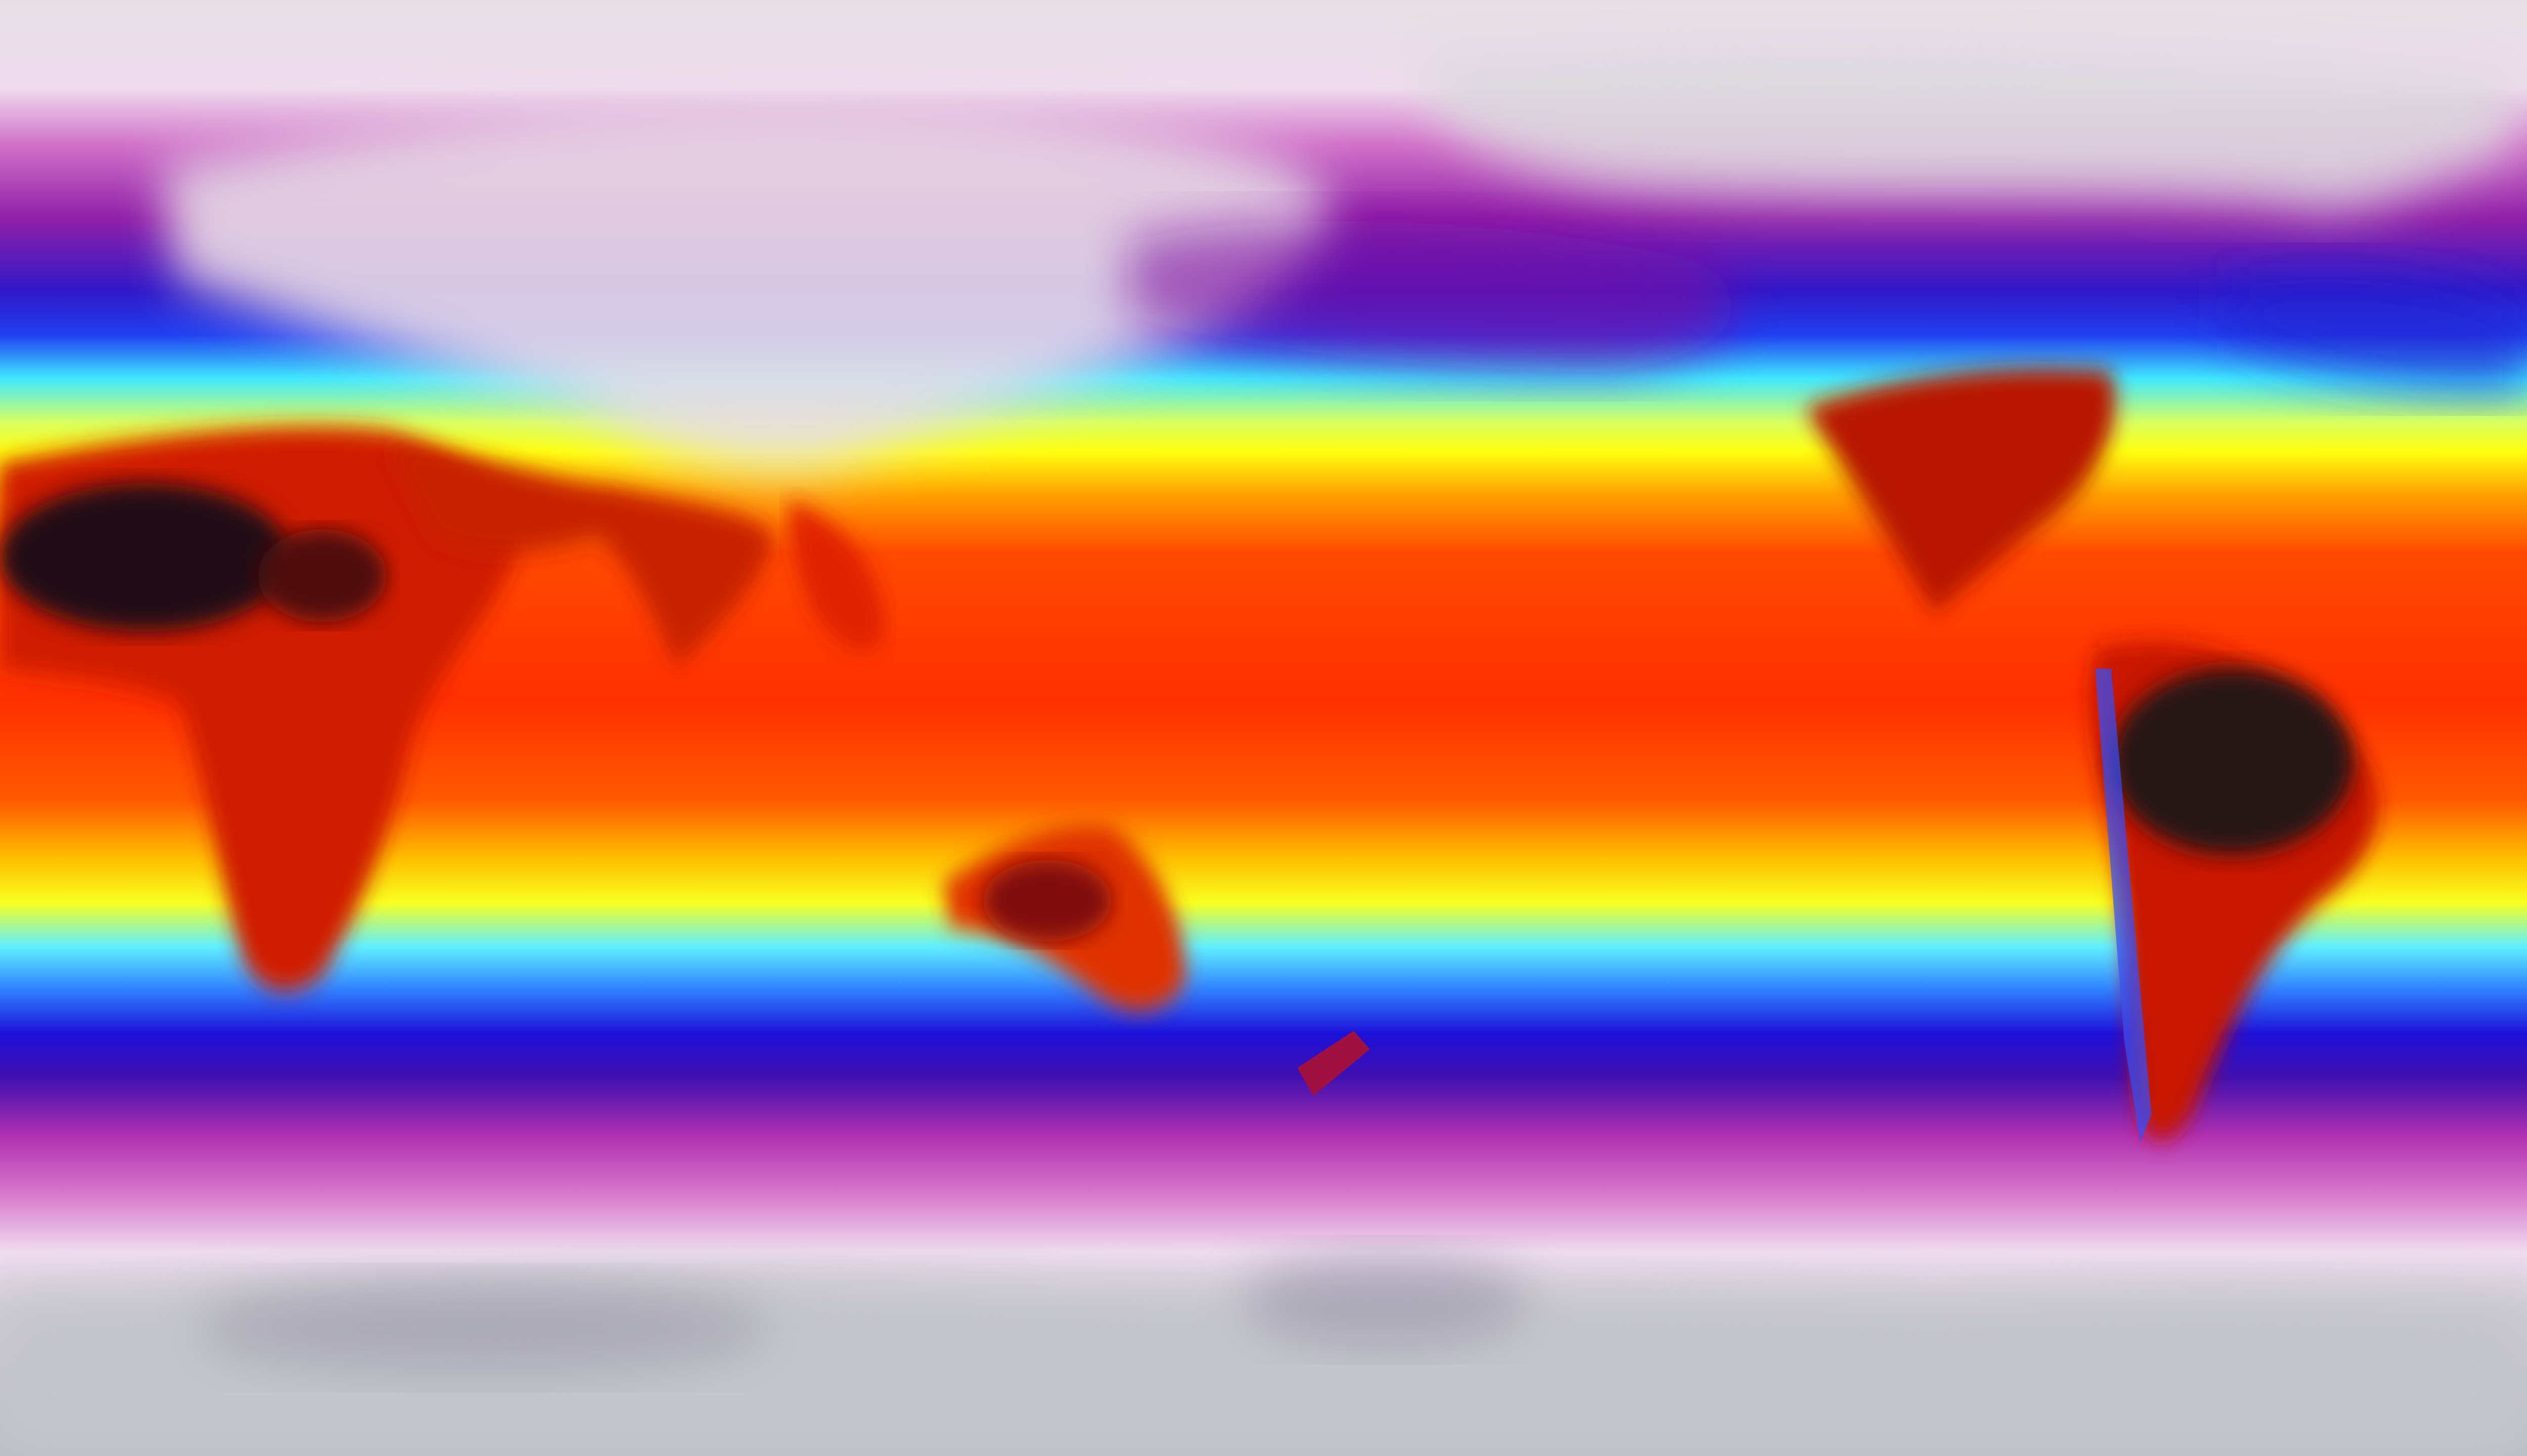 The width and height of the screenshot is (2527, 1456). Describe the element at coordinates (1047, 901) in the screenshot. I see `australia-hot-core` at that location.